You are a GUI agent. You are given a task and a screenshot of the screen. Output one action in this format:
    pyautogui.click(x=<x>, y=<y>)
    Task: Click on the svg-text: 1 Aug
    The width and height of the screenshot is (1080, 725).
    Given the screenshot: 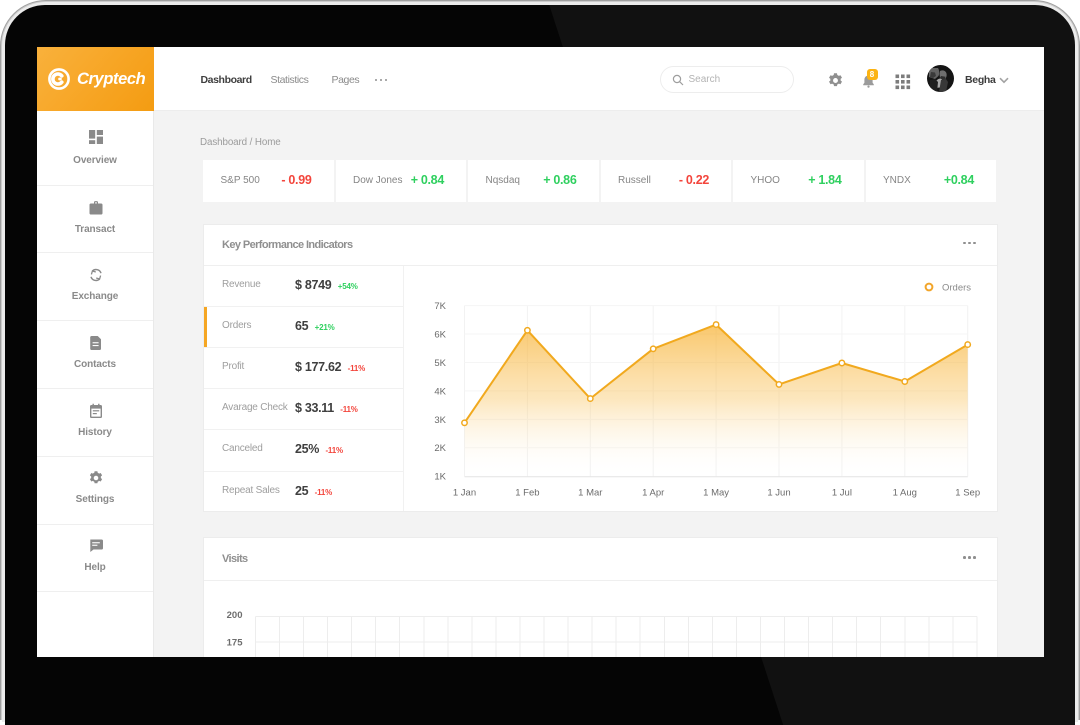 What is the action you would take?
    pyautogui.click(x=905, y=492)
    